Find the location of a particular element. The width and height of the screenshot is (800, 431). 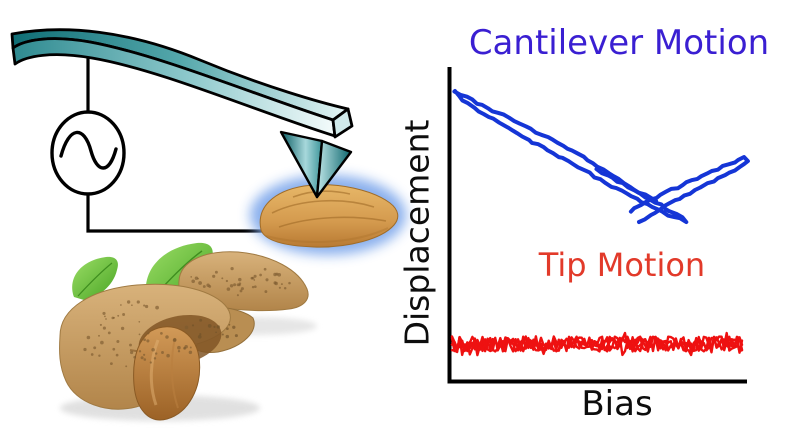

beam-end-cap is located at coordinates (342, 123).